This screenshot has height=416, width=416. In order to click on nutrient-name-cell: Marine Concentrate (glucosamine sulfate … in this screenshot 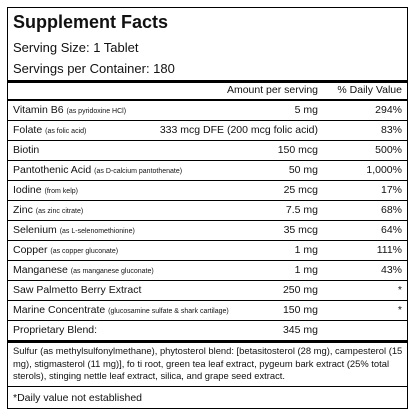, I will do `click(121, 311)`.